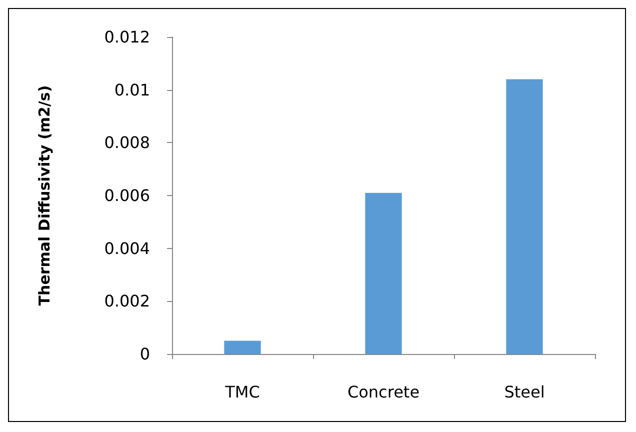 This screenshot has width=636, height=432. I want to click on y-tick-label: 0.012, so click(127, 37).